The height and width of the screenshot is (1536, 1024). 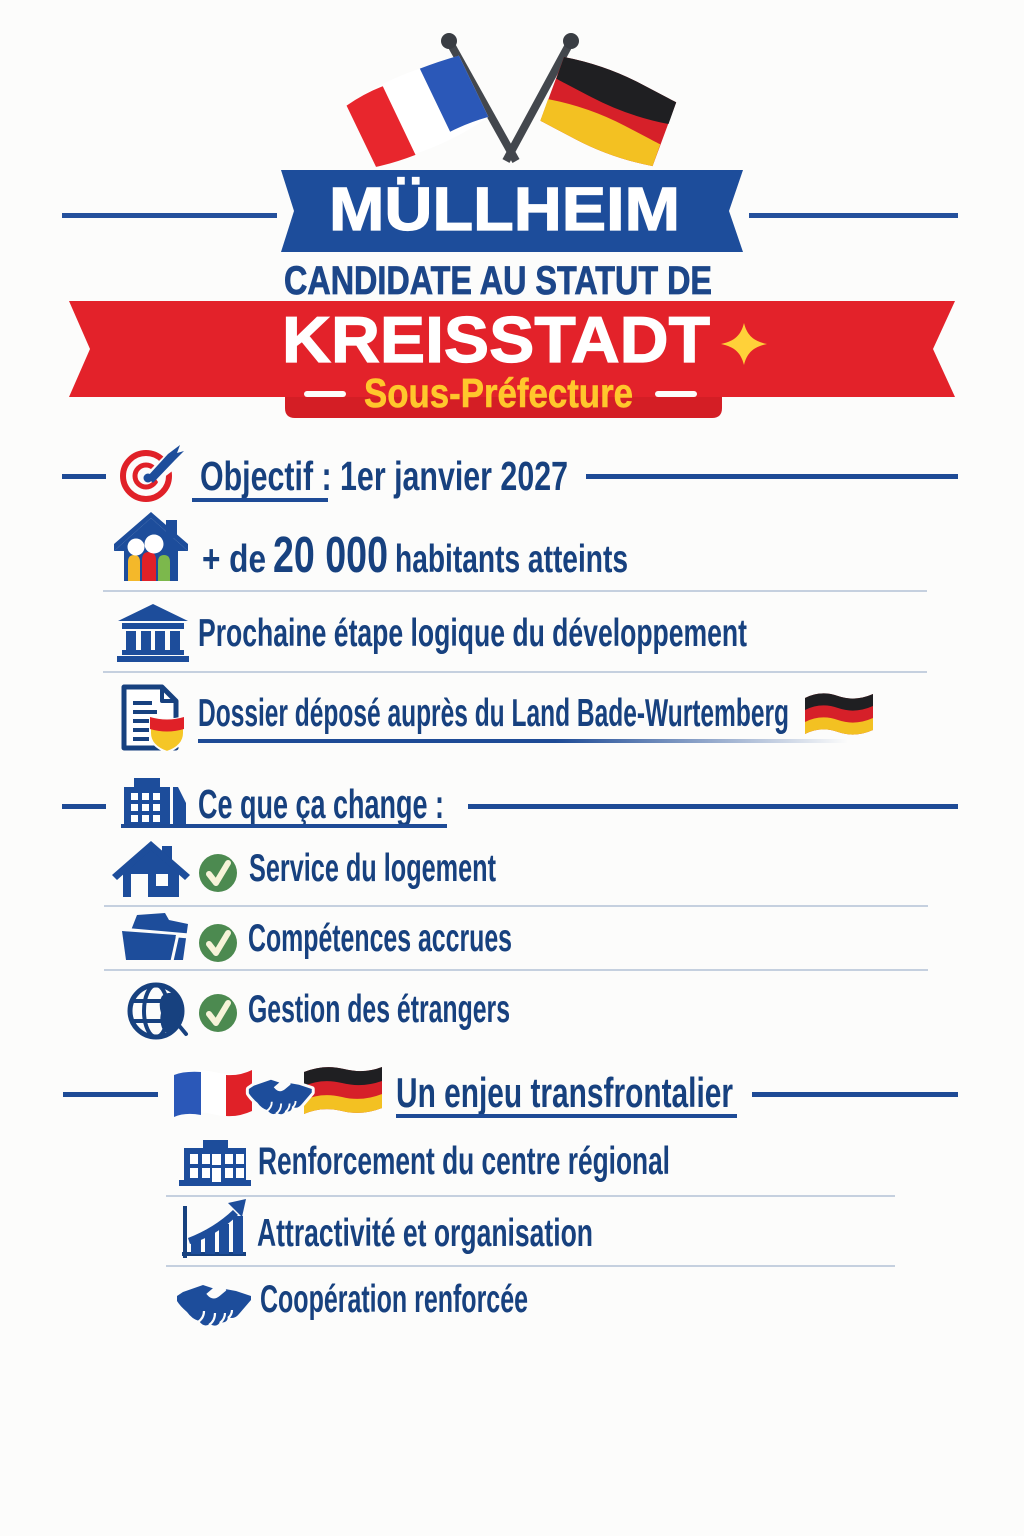 I want to click on svg-text:Prochaine étape logique du dév: Prochaine étape logique du développement, so click(x=472, y=633).